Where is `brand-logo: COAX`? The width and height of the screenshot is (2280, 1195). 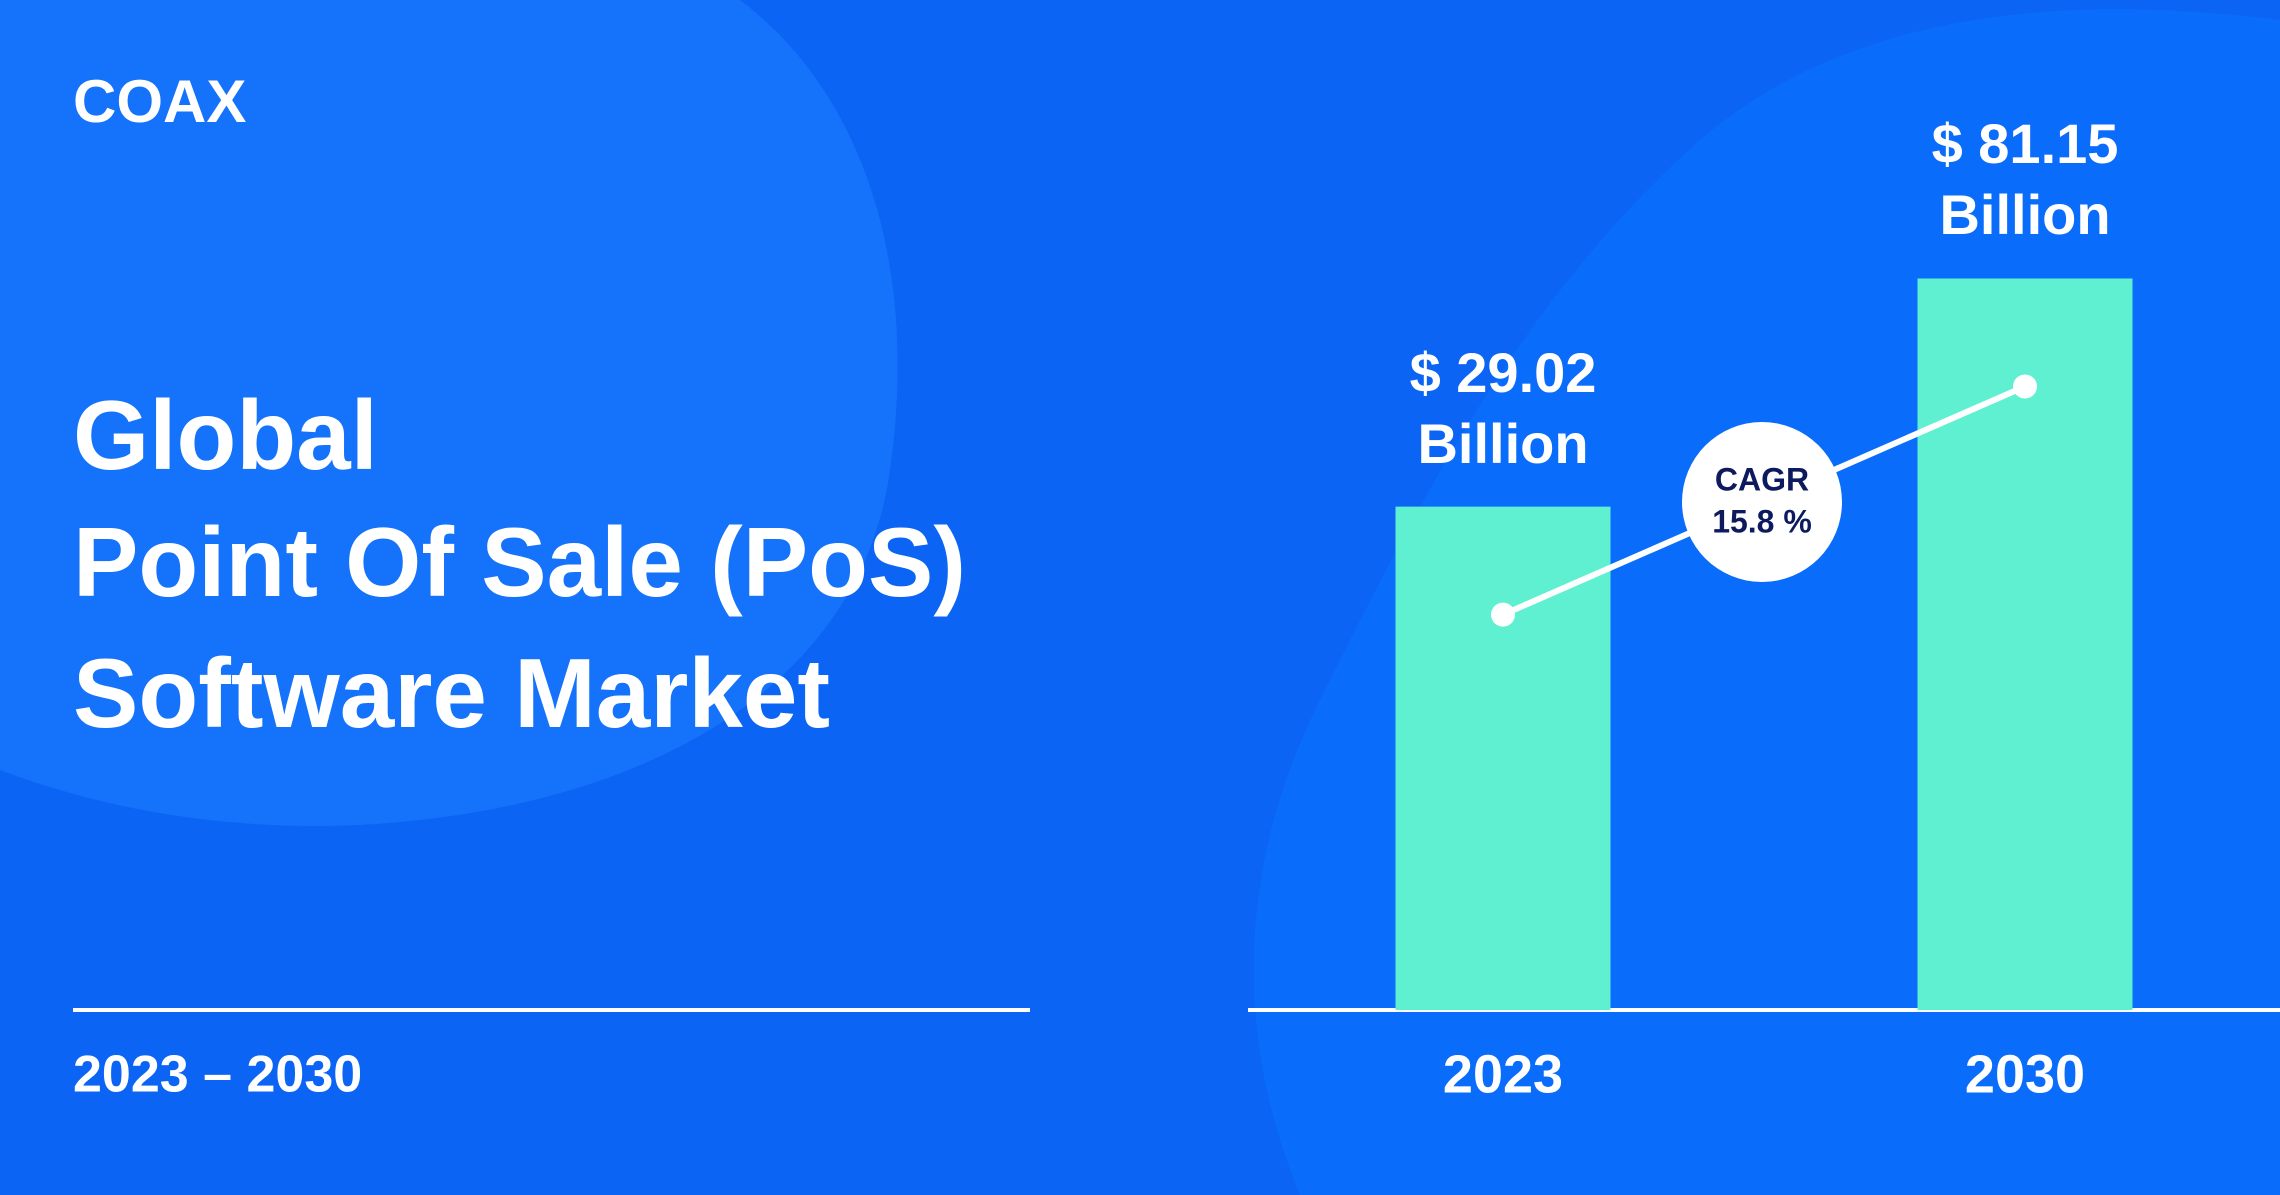
brand-logo: COAX is located at coordinates (159, 101).